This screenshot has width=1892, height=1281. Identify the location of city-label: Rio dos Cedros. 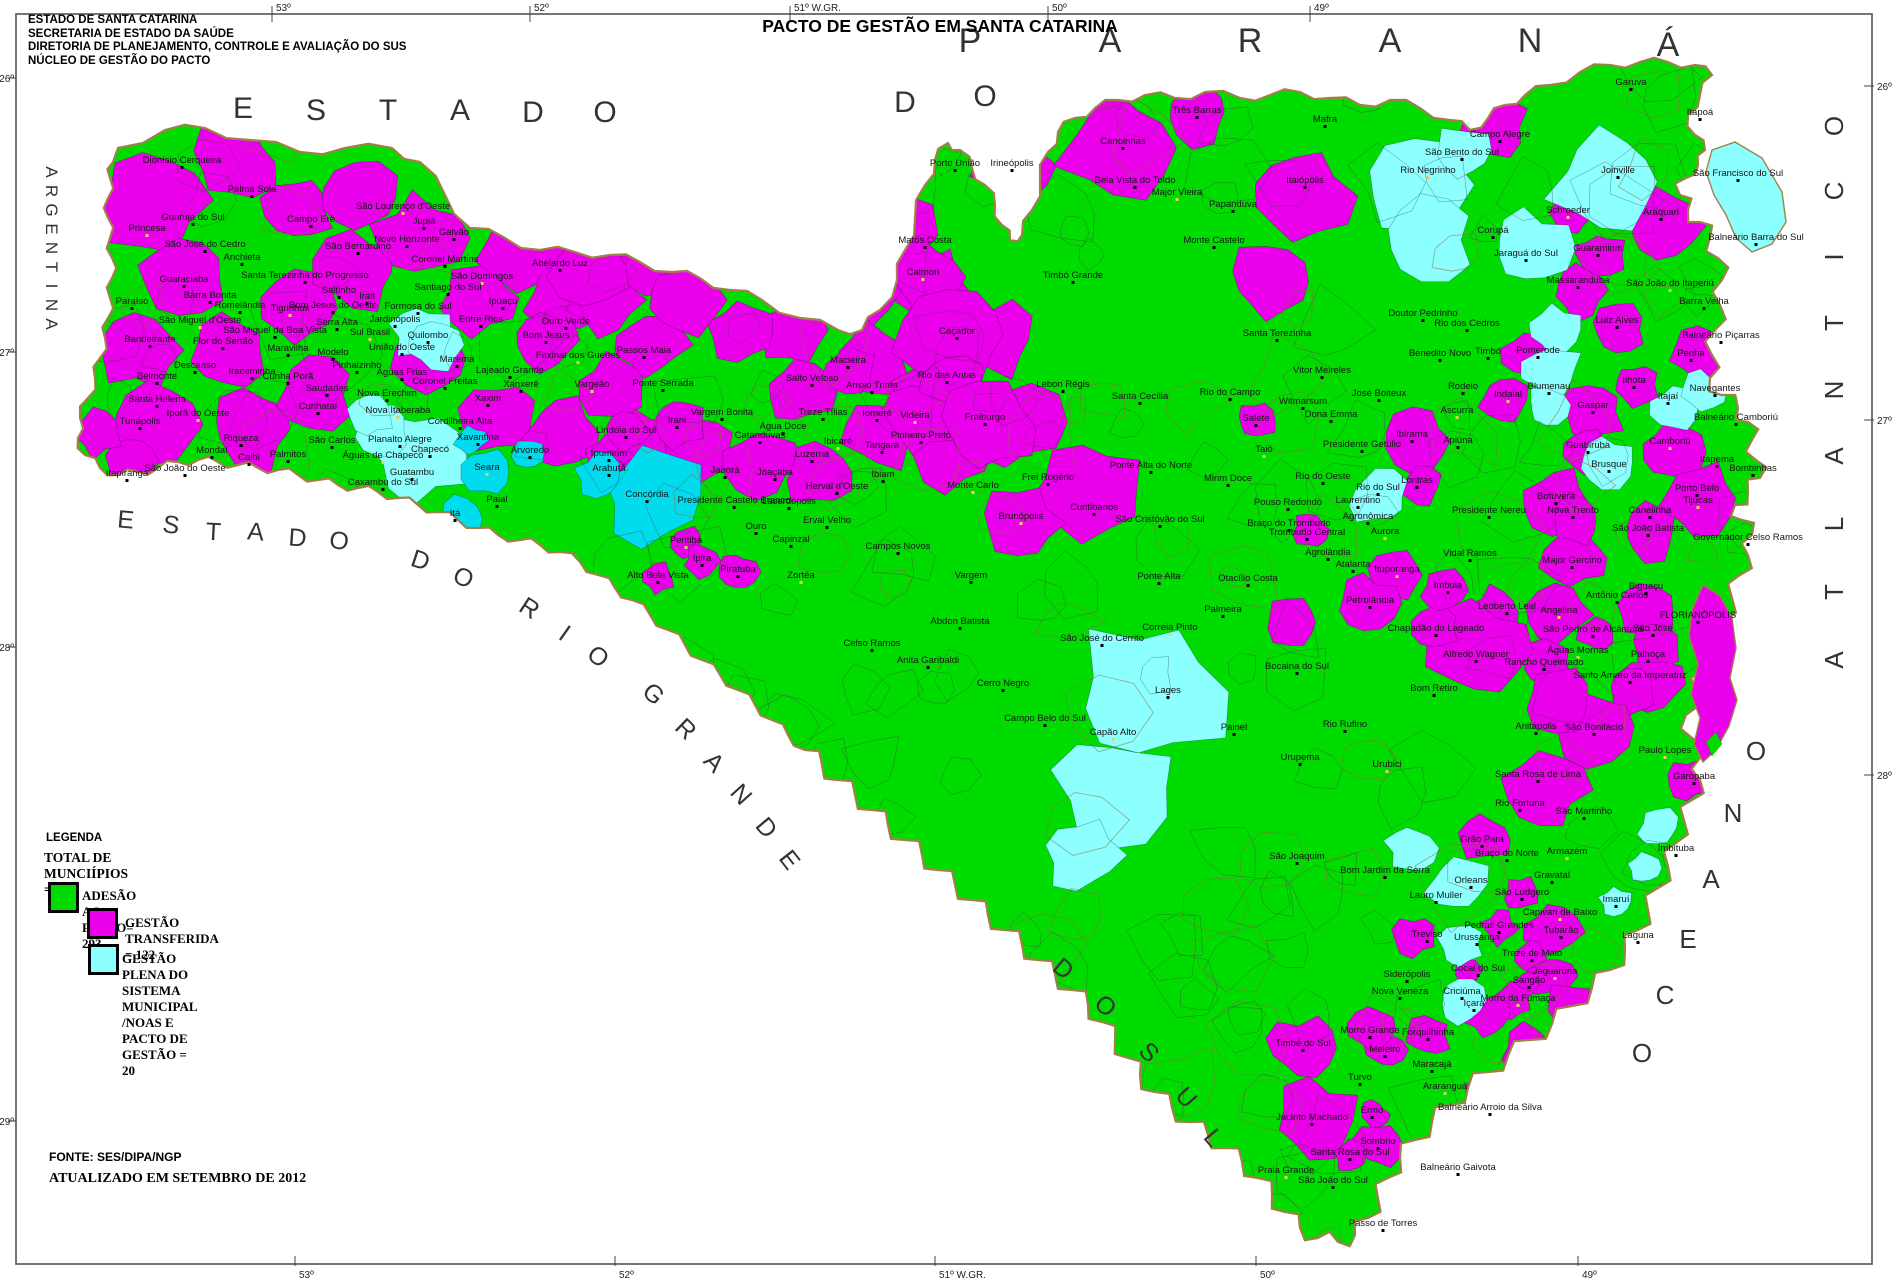
(1467, 323).